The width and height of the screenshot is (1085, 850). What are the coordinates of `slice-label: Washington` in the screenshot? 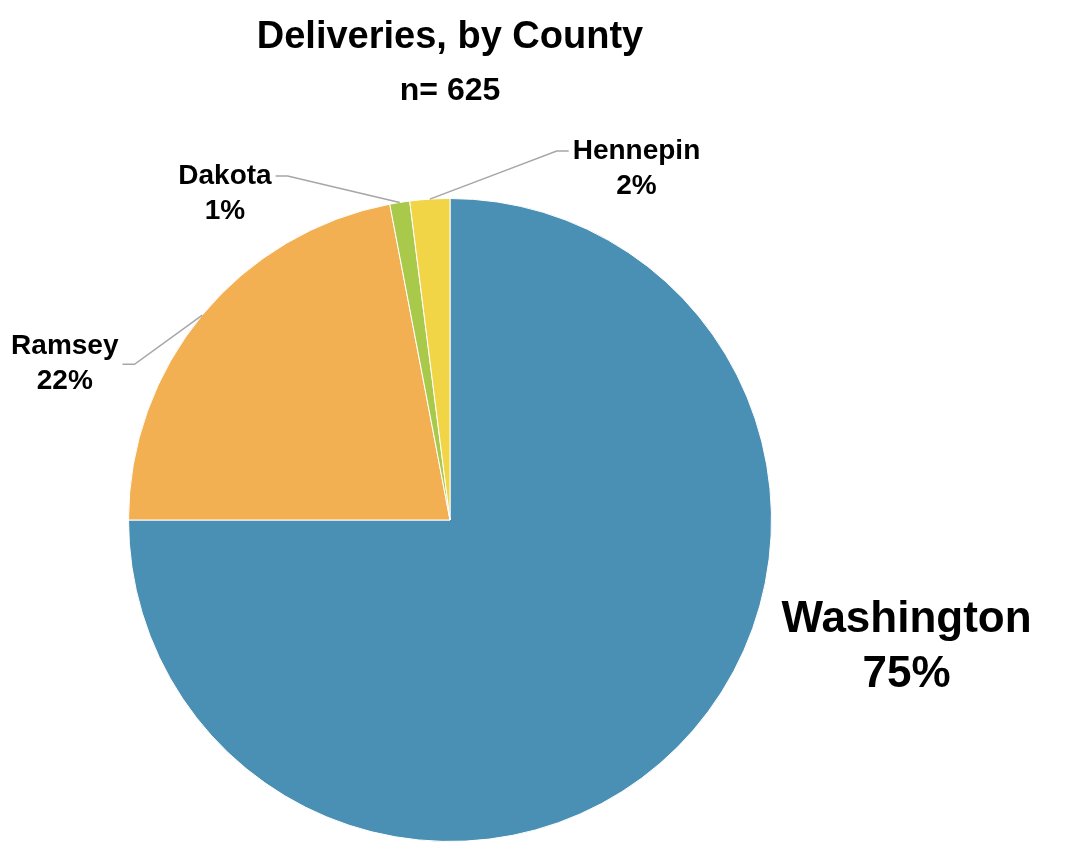 It's located at (906, 616).